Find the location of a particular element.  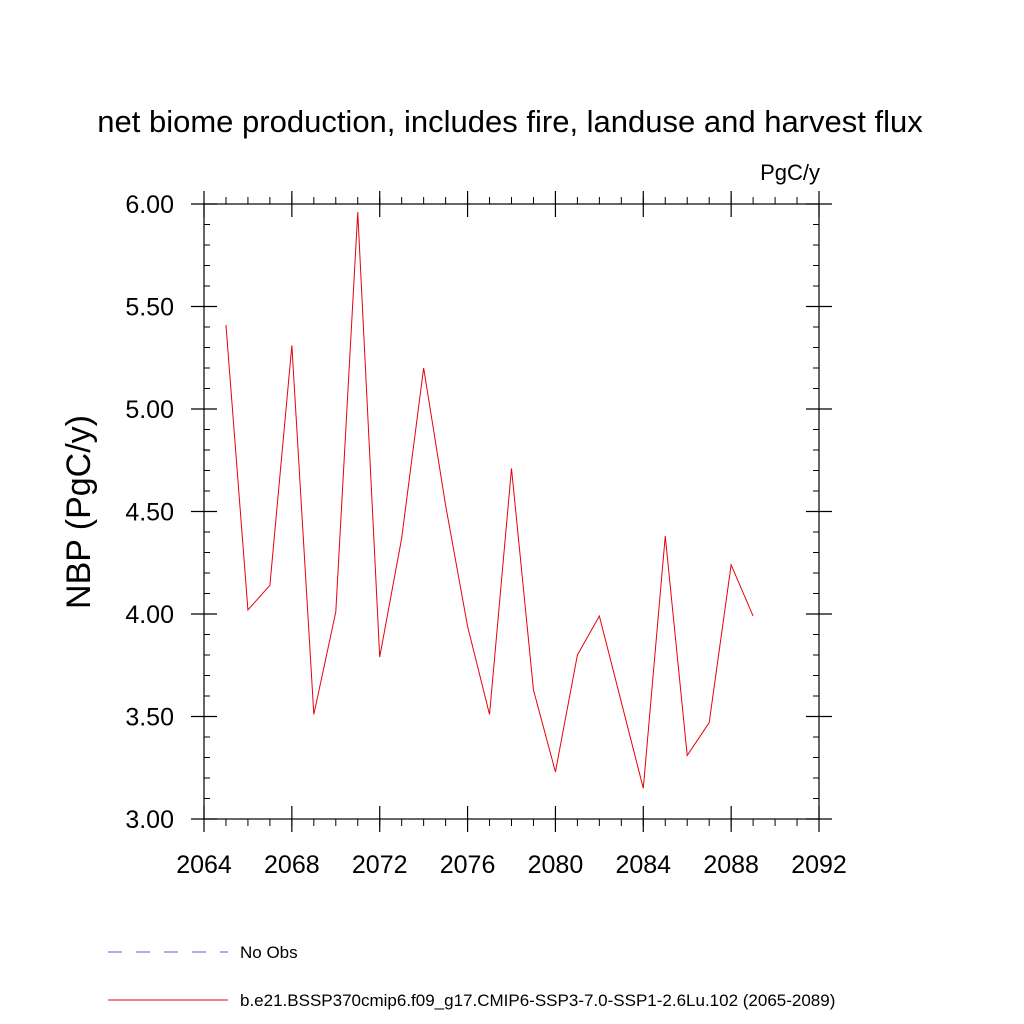

x-tick-label: 2068 is located at coordinates (292, 865).